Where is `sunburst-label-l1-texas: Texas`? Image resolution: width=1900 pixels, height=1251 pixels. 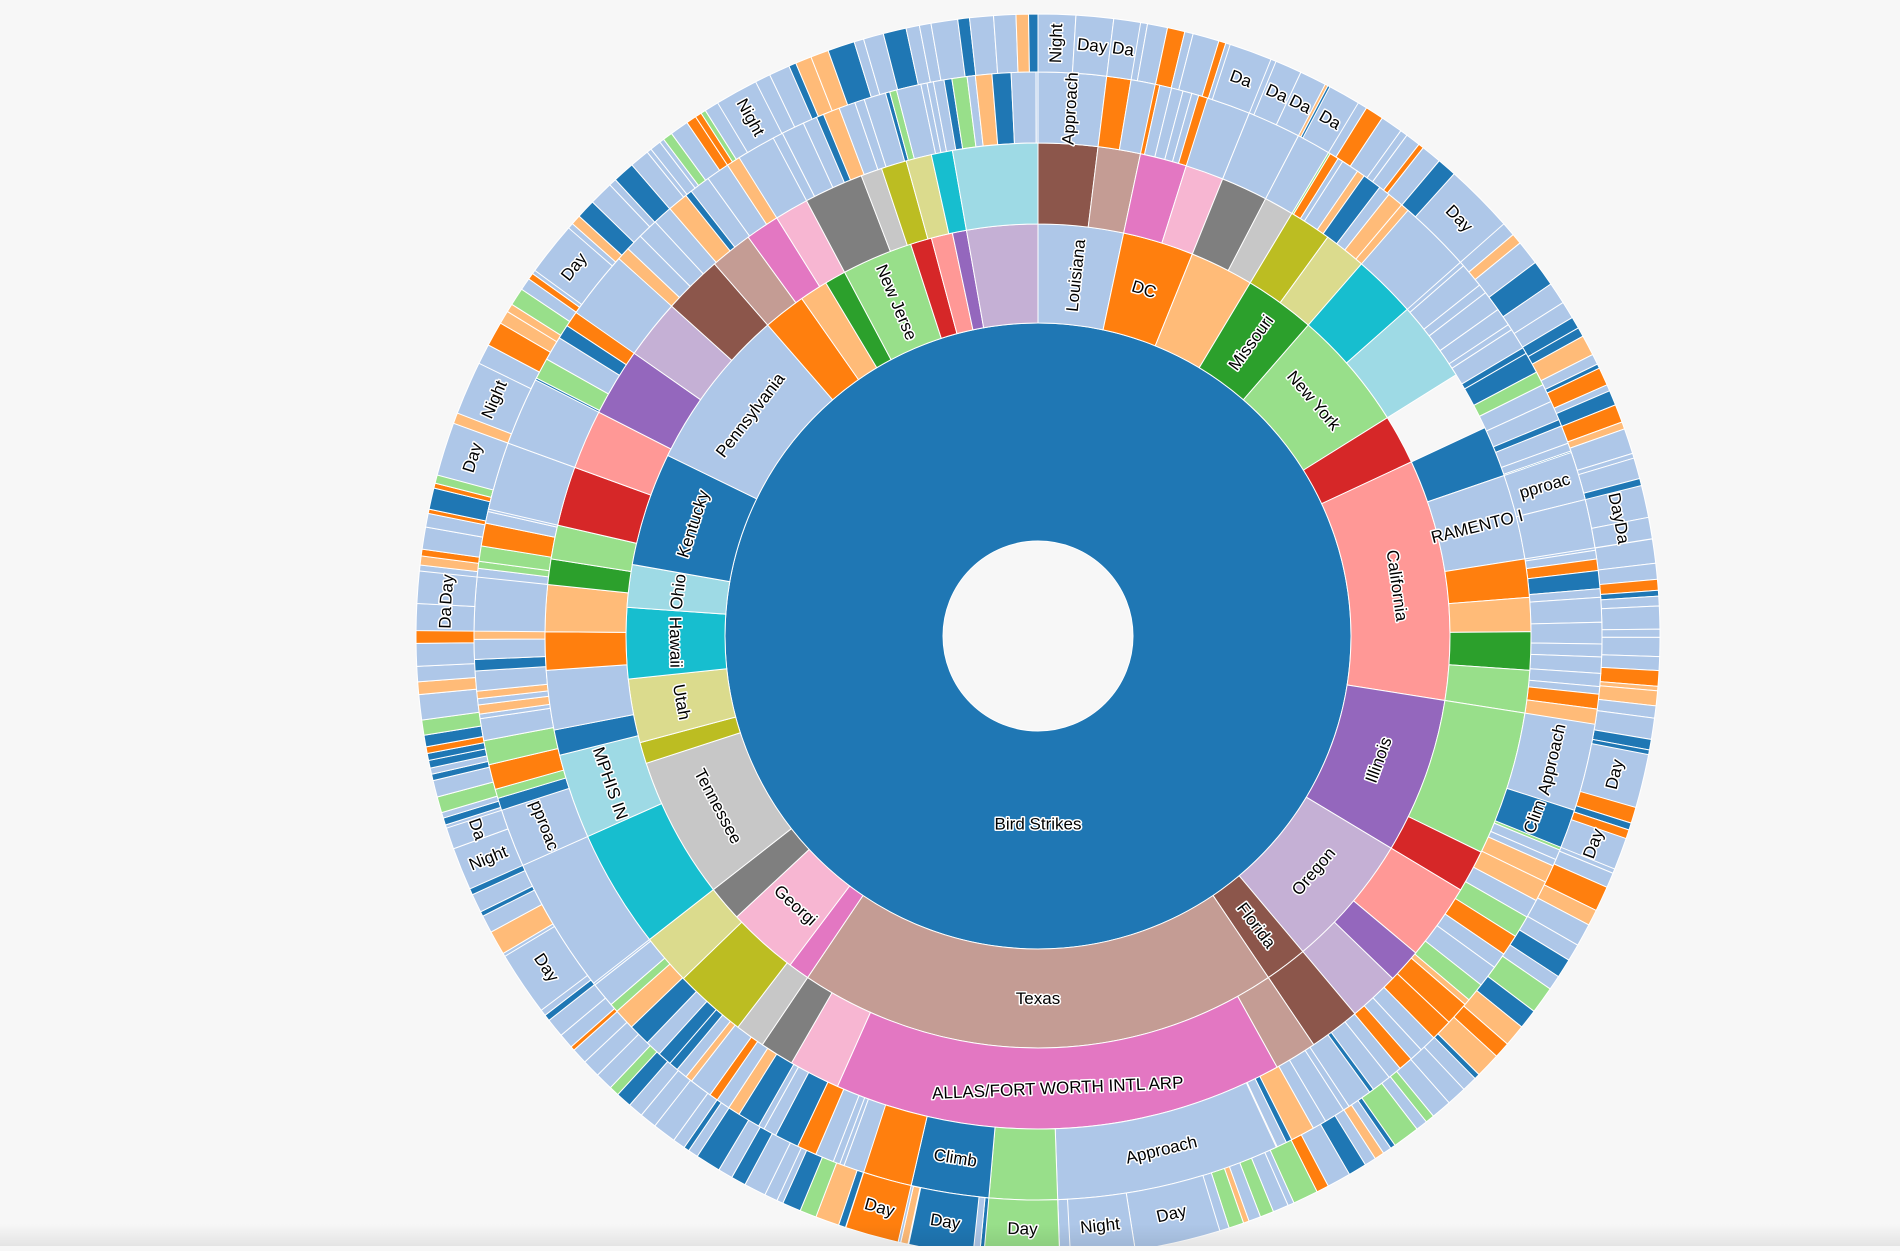 sunburst-label-l1-texas: Texas is located at coordinates (1038, 998).